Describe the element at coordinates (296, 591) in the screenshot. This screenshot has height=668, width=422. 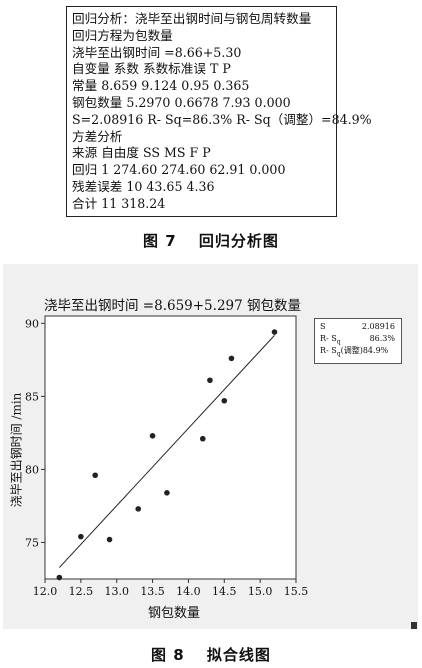
I see `x-tick-label: 15.5` at that location.